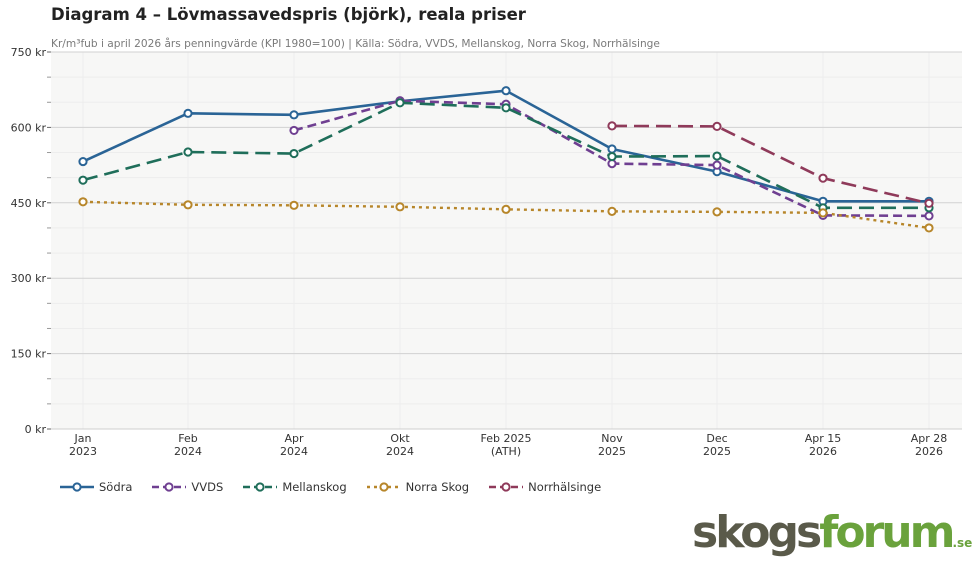 The height and width of the screenshot is (576, 980). Describe the element at coordinates (565, 487) in the screenshot. I see `legend-label-norrhalsinge: Norrhälsinge` at that location.